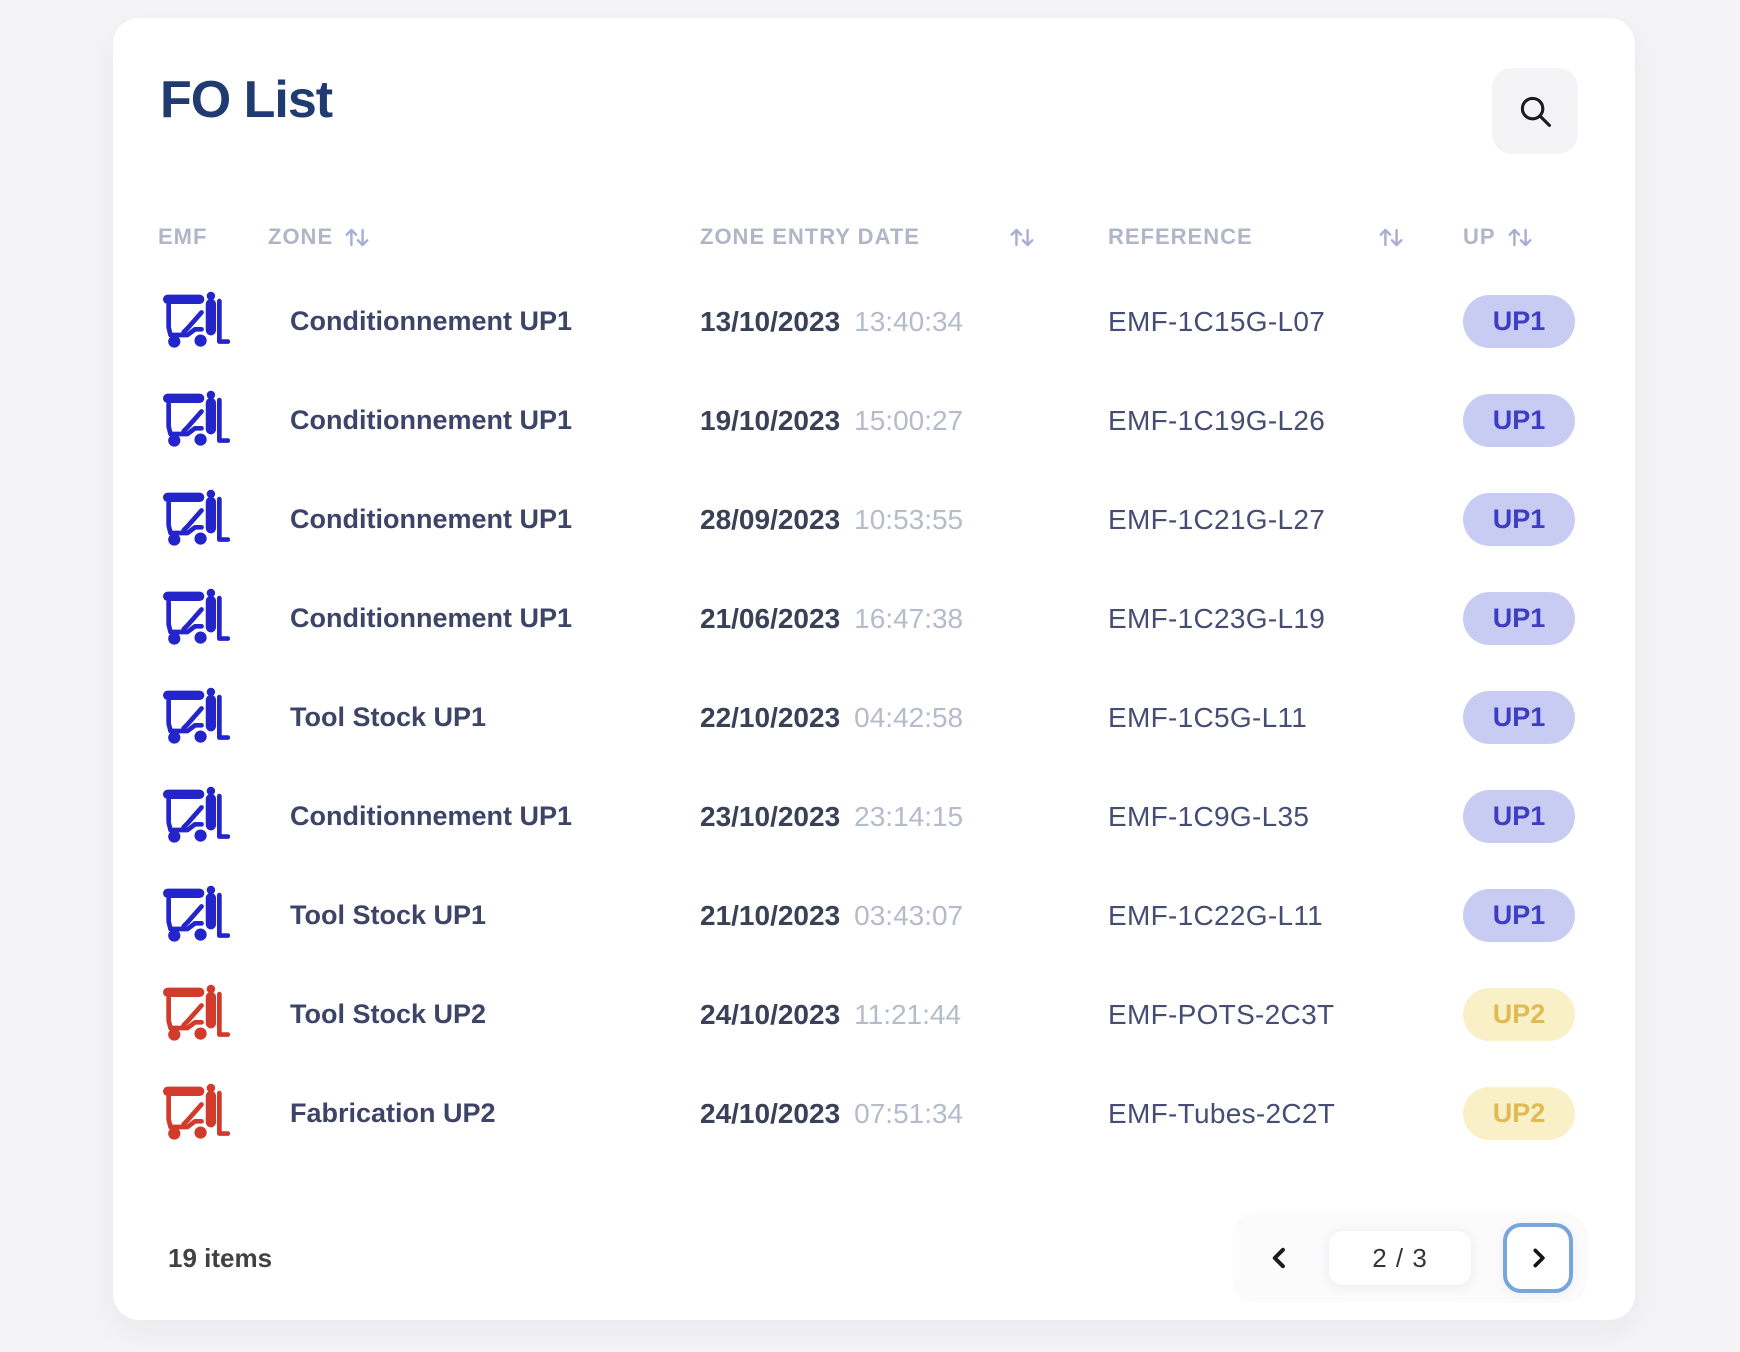 The width and height of the screenshot is (1740, 1352). What do you see at coordinates (909, 717) in the screenshot?
I see `entry-time: 04:42:58` at bounding box center [909, 717].